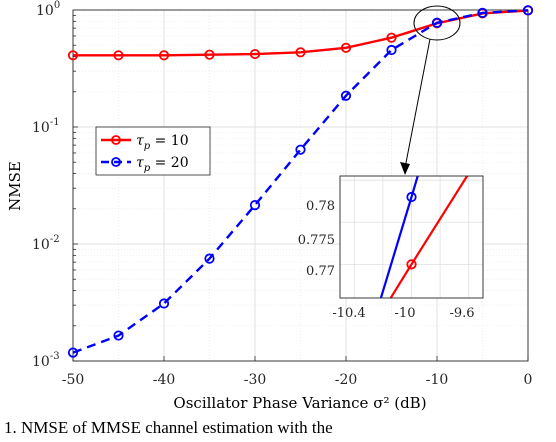 This screenshot has height=442, width=556. I want to click on x-axis-label: Oscillator Phase Variance σ² (dB), so click(299, 403).